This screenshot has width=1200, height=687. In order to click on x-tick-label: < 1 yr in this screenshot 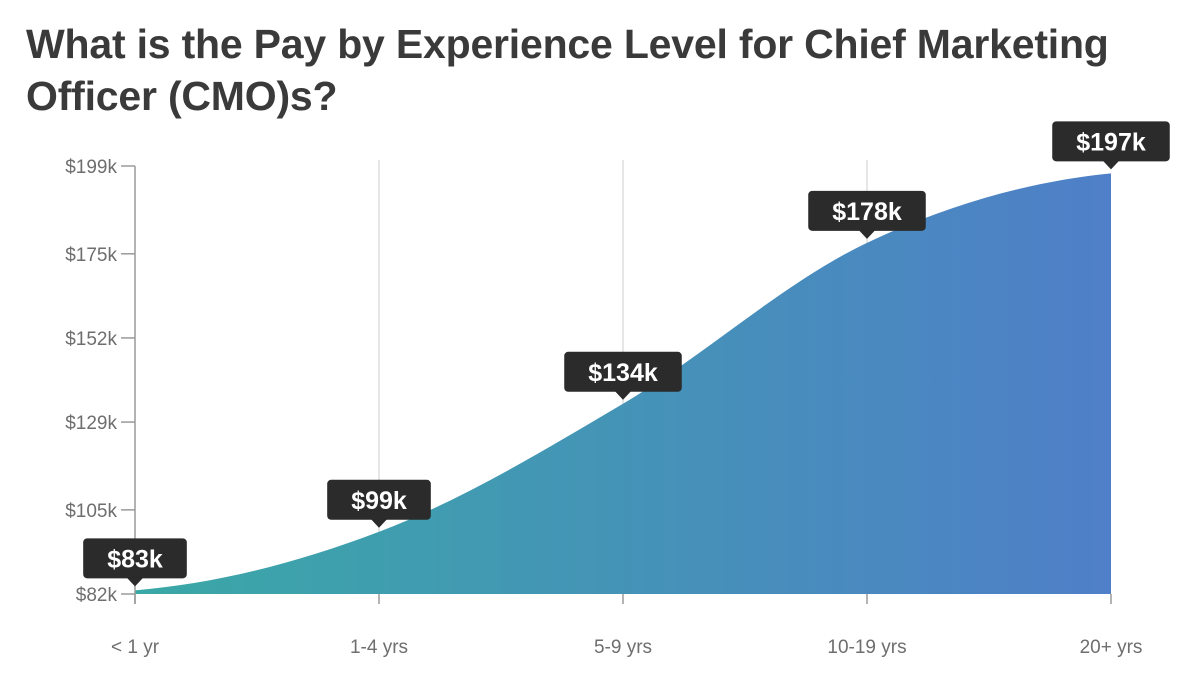, I will do `click(135, 647)`.